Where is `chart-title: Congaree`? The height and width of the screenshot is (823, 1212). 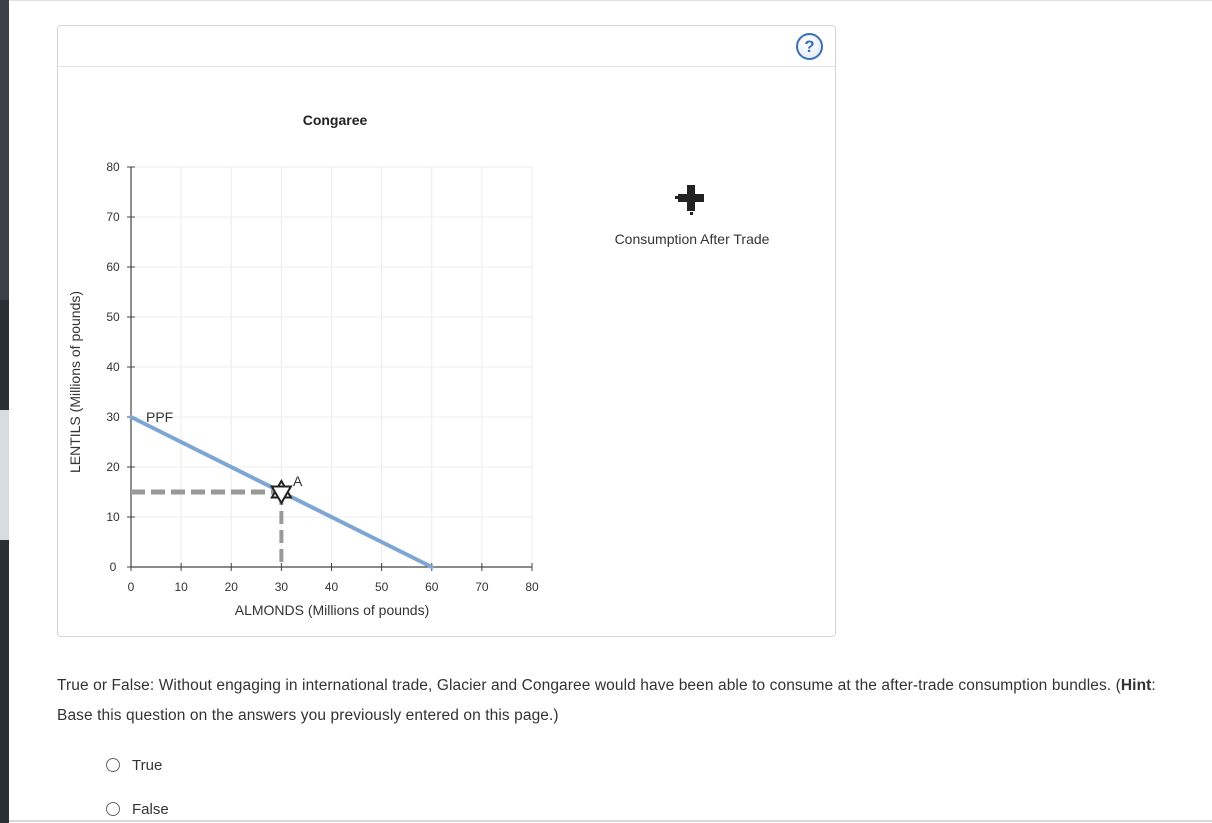 chart-title: Congaree is located at coordinates (335, 120).